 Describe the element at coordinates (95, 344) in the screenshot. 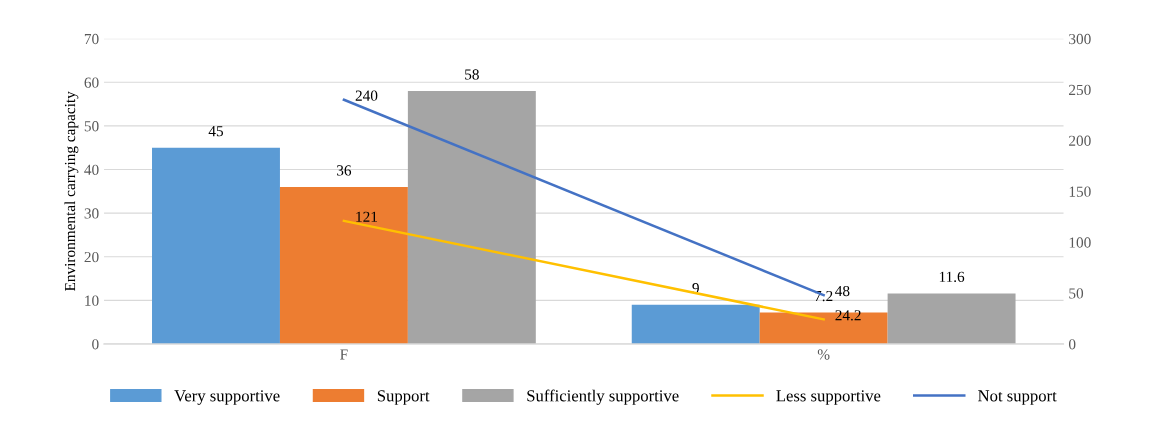

I see `y-tick-label: 0` at that location.